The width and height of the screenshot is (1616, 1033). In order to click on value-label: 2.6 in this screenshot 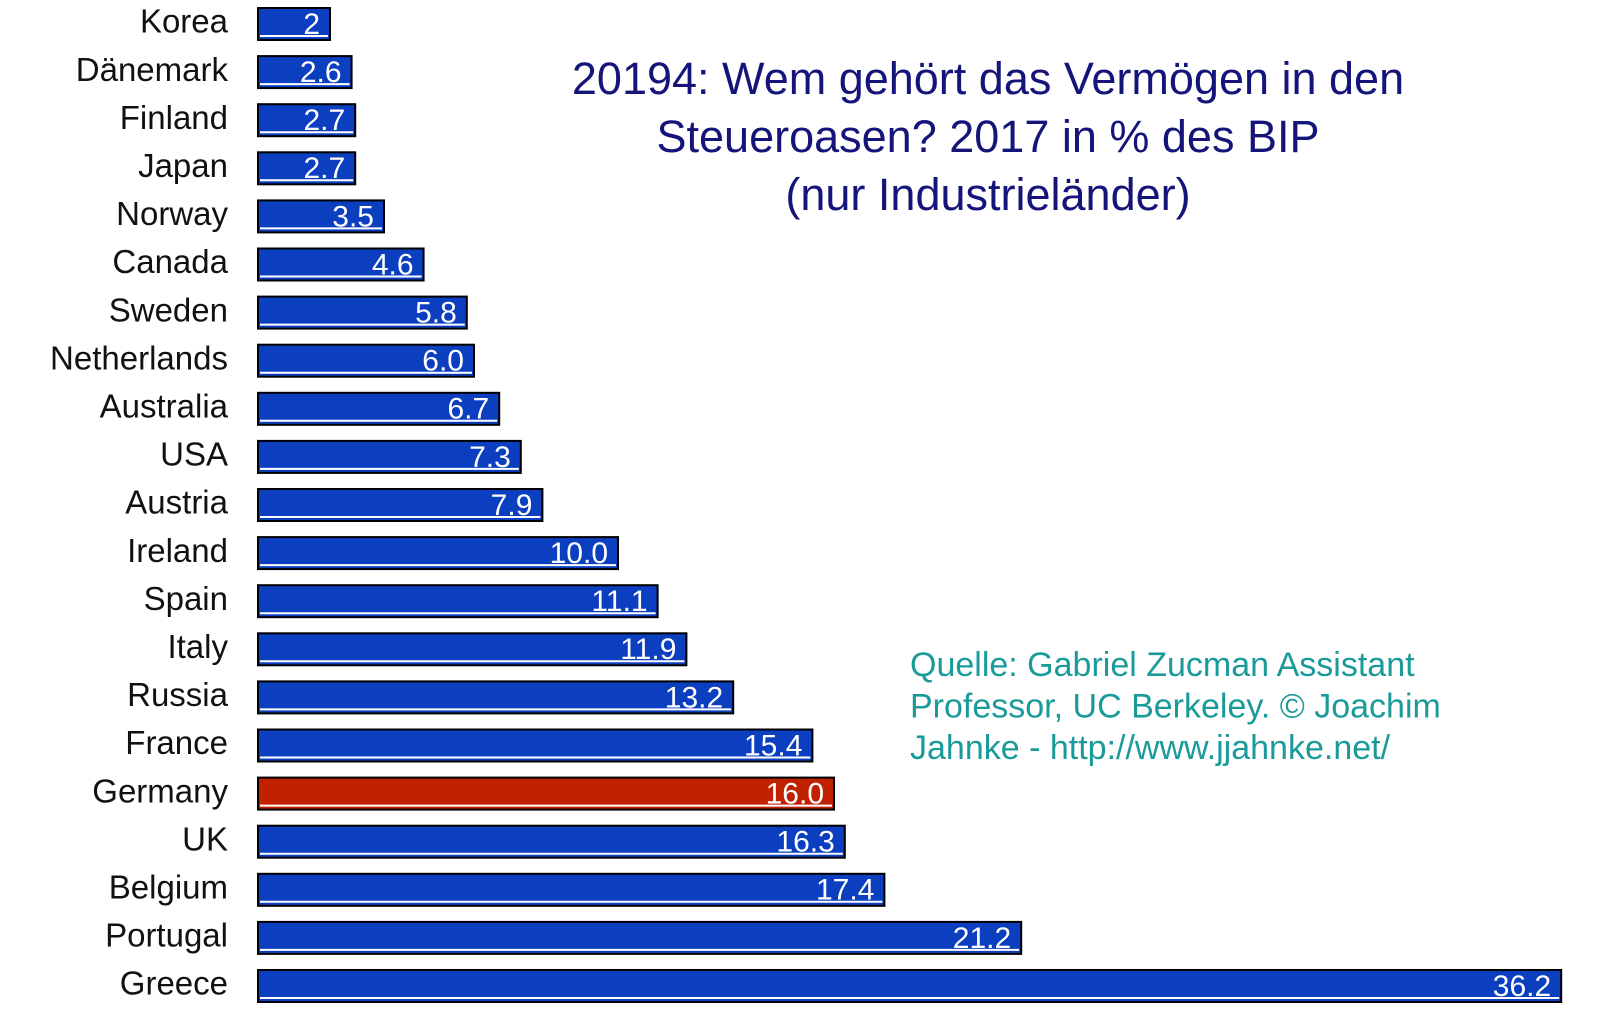, I will do `click(321, 72)`.